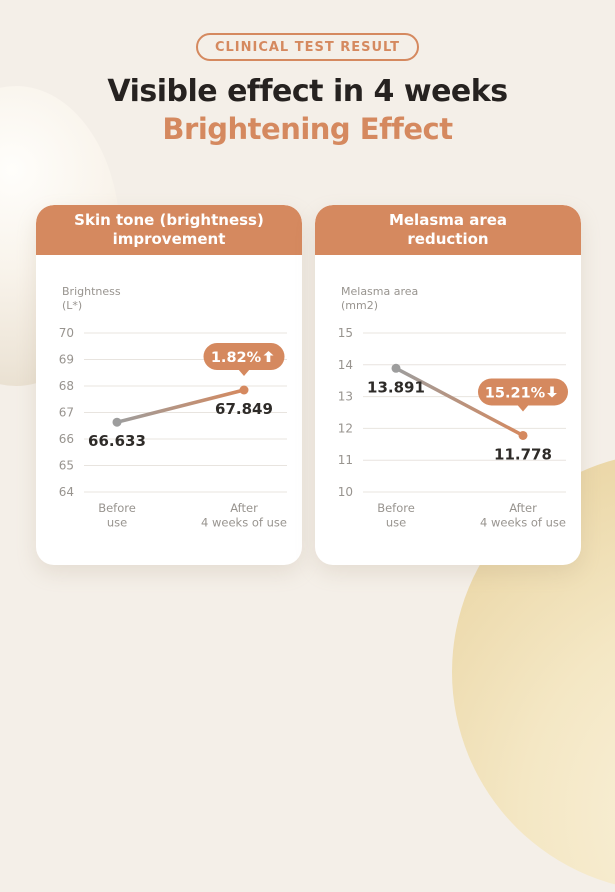  I want to click on y-tick-label: 13, so click(345, 397).